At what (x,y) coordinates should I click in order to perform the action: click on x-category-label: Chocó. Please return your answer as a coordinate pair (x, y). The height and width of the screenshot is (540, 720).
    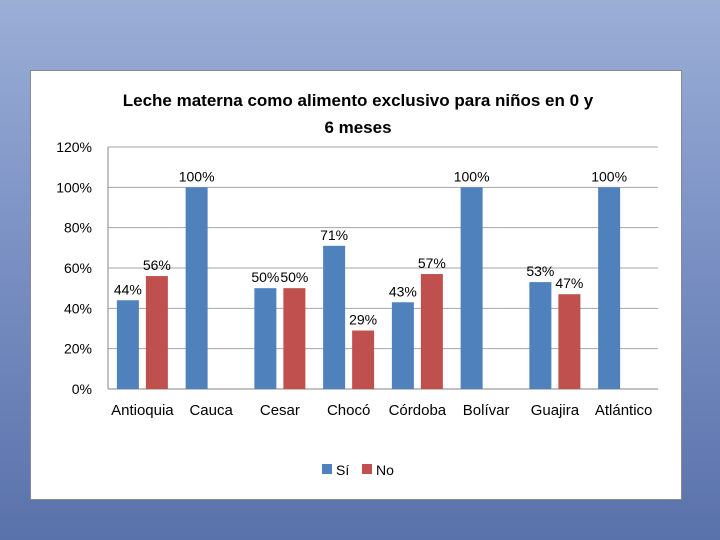
    Looking at the image, I should click on (348, 410).